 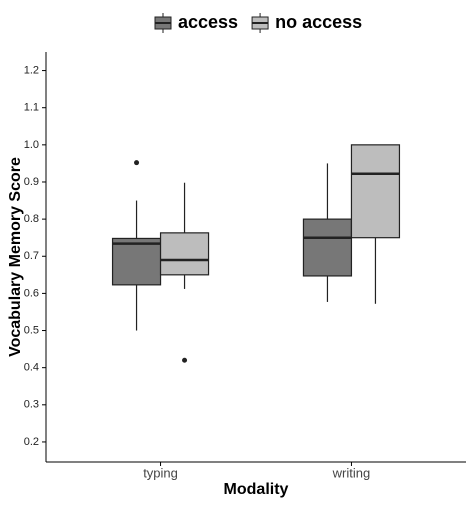 I want to click on legend-label: no access, so click(x=318, y=22).